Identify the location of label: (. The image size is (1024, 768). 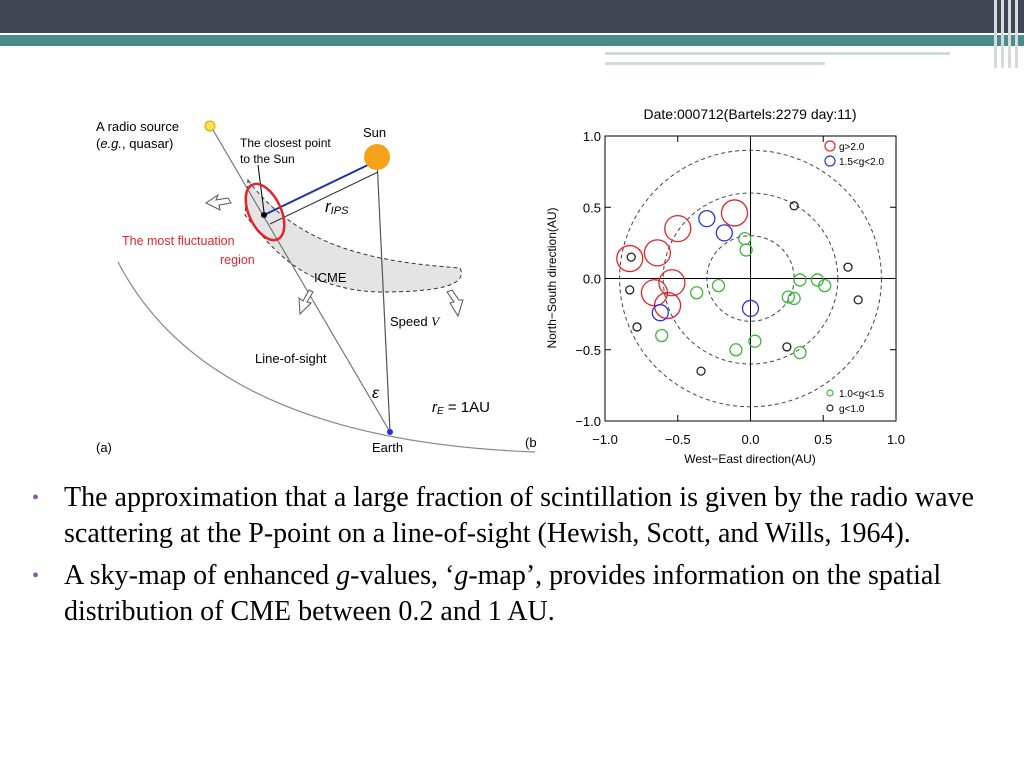
(98, 143).